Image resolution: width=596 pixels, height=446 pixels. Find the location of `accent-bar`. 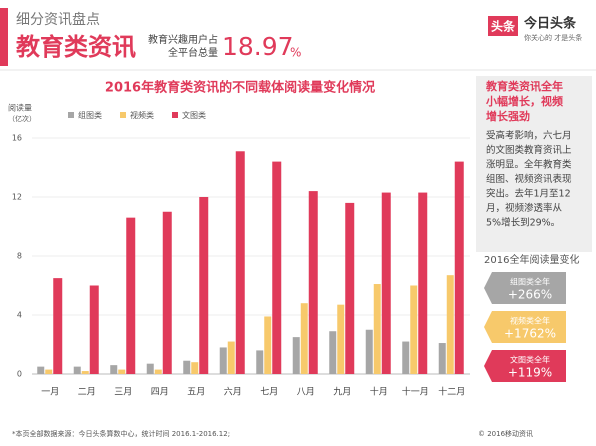

accent-bar is located at coordinates (4, 37).